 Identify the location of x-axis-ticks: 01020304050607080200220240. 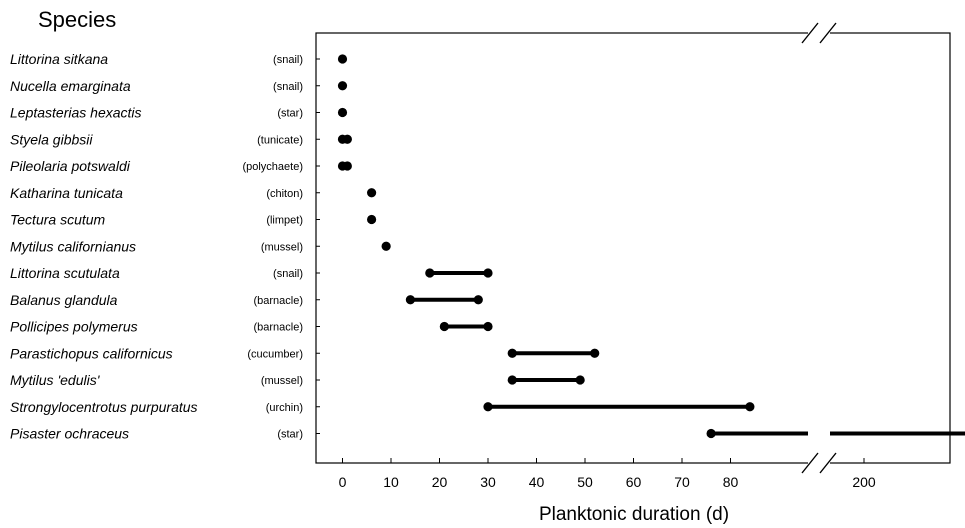
(607, 474).